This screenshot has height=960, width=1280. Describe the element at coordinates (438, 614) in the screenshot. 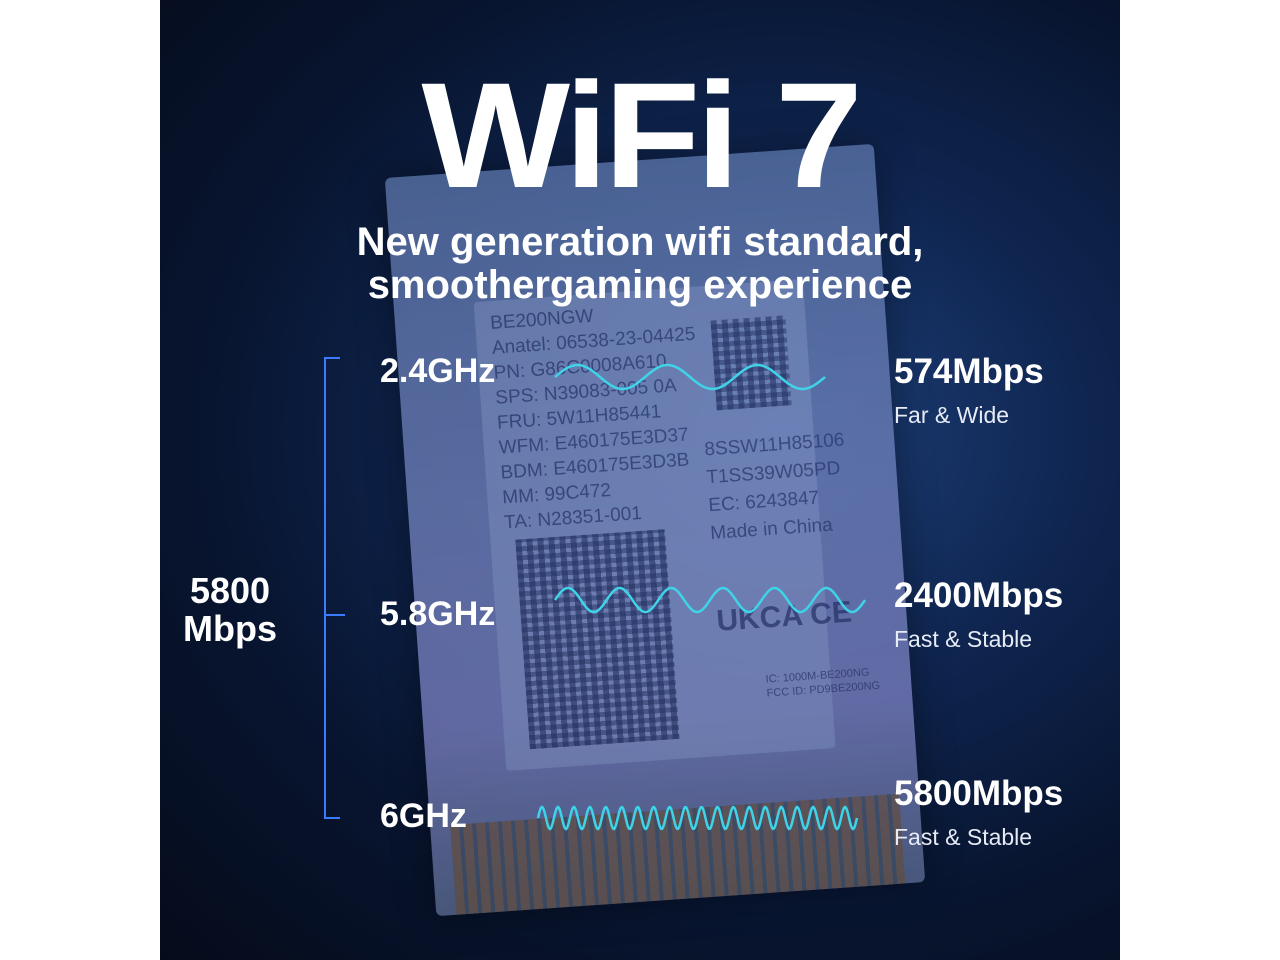

I see `band-5-8ghz: 5.8GHz` at that location.